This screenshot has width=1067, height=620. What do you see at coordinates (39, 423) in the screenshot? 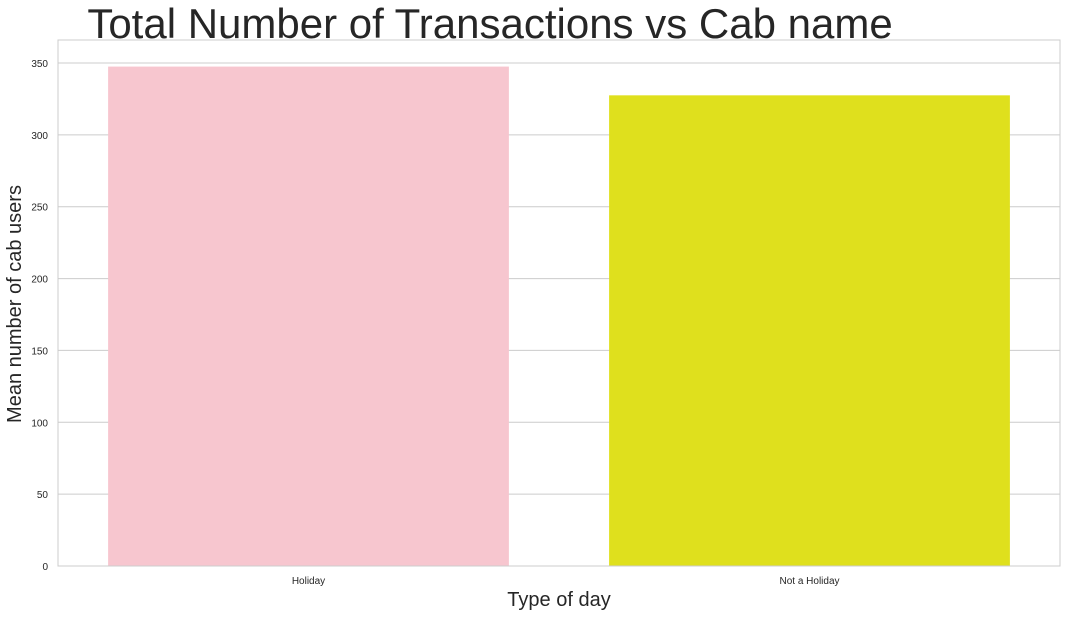
I see `y-tick-label: 100` at bounding box center [39, 423].